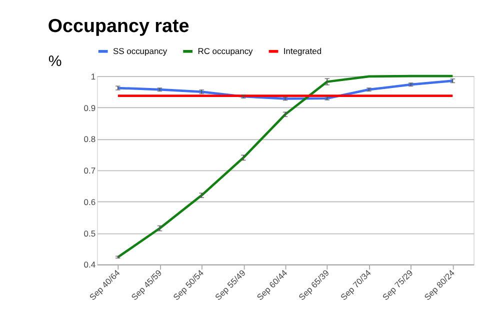  What do you see at coordinates (90, 265) in the screenshot?
I see `y-tick-label: 0.4` at bounding box center [90, 265].